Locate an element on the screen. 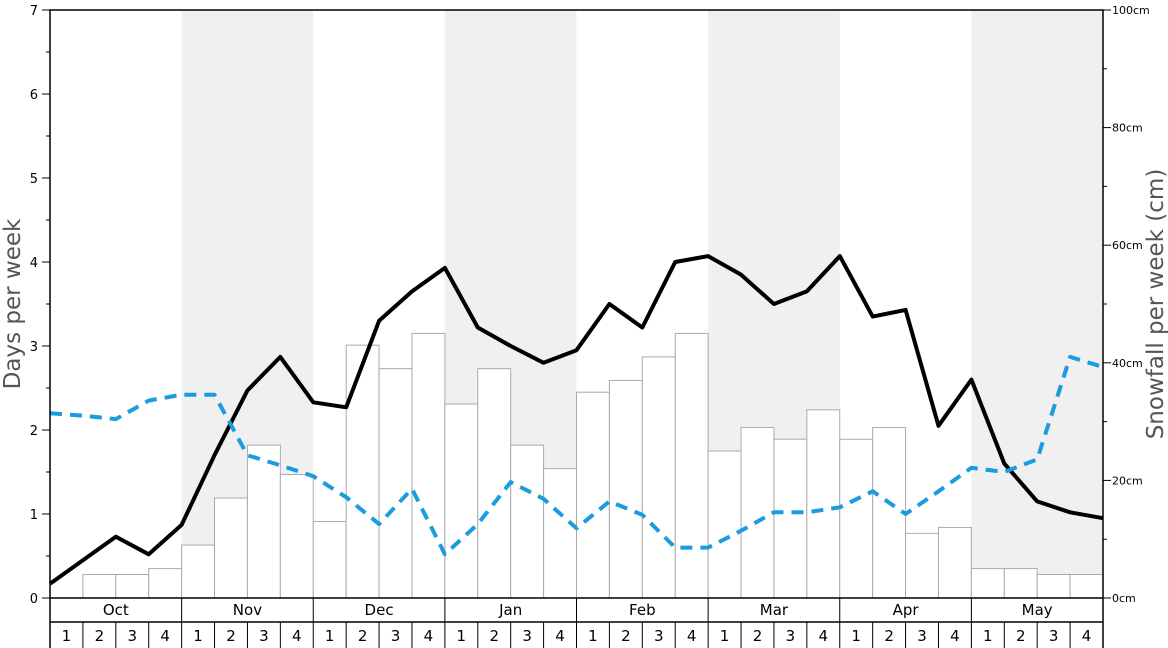 The image size is (1168, 648). month-label: Feb is located at coordinates (642, 610).